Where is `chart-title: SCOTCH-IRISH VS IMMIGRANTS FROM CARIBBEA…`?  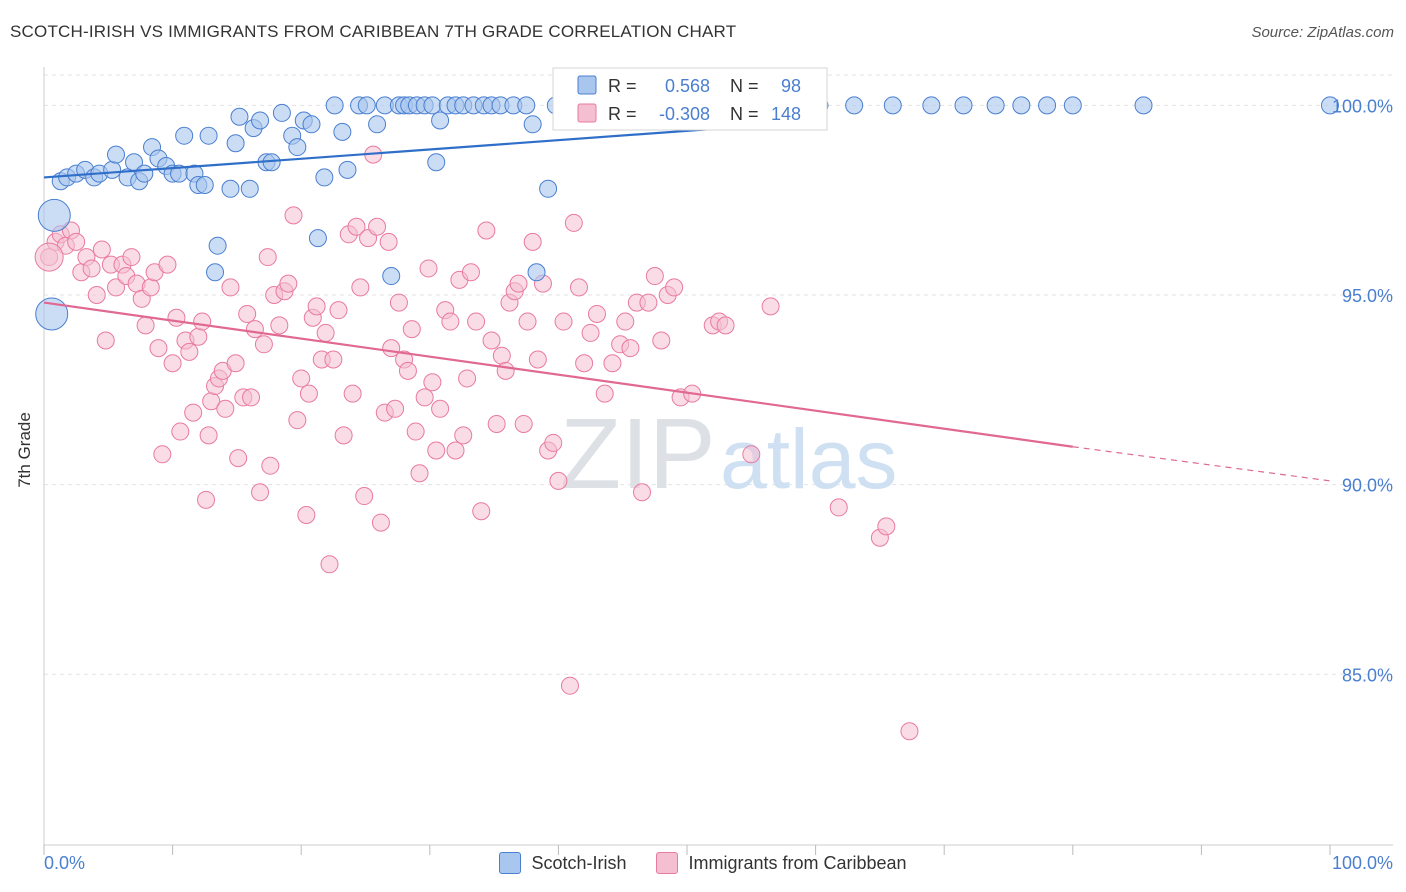
chart-title: SCOTCH-IRISH VS IMMIGRANTS FROM CARIBBEA… is located at coordinates (373, 31).